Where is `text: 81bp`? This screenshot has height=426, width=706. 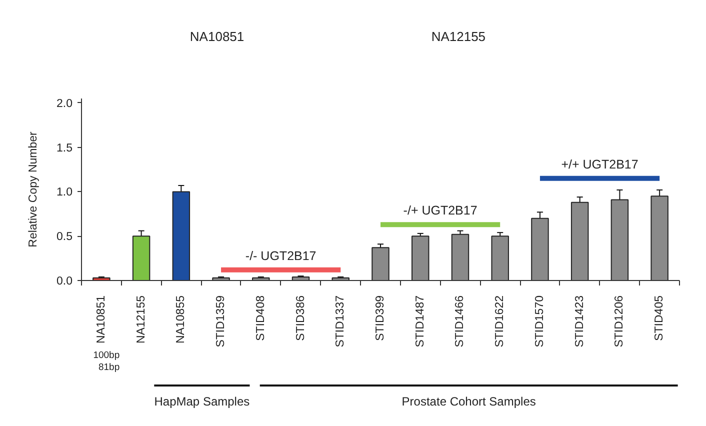 text: 81bp is located at coordinates (109, 367).